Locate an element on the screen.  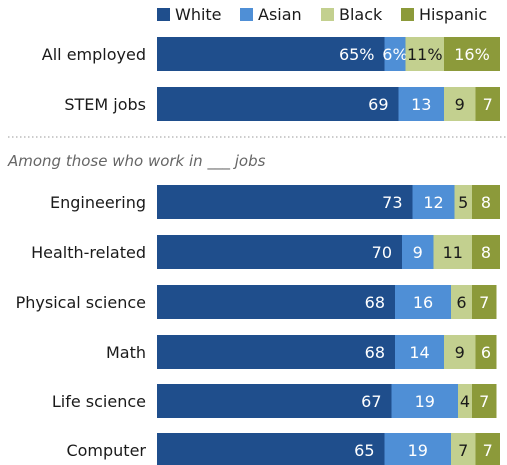
data-label-black: 7 is located at coordinates (463, 450).